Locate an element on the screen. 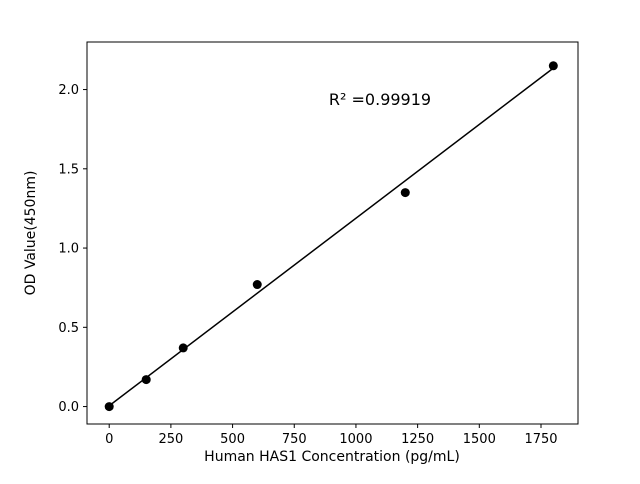 The height and width of the screenshot is (484, 640). x-tick-label: 0 is located at coordinates (109, 439).